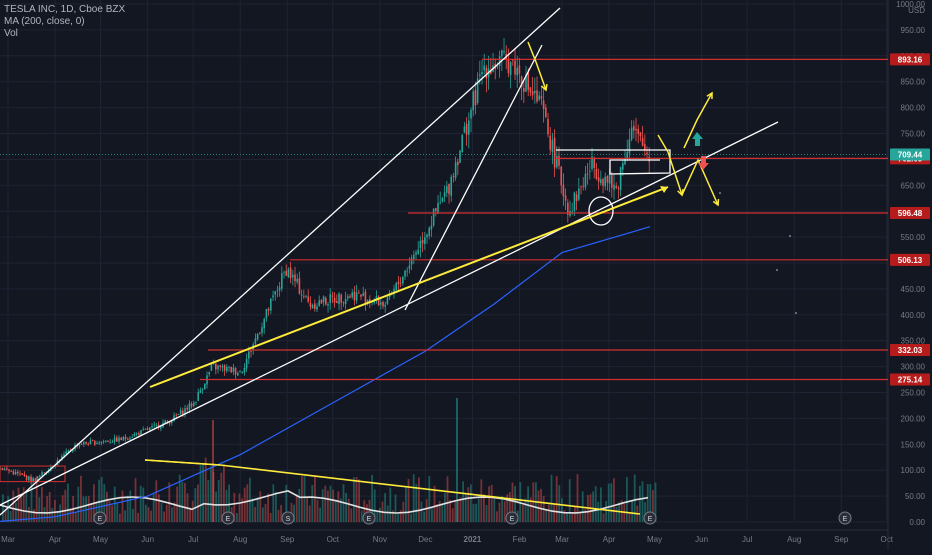 Image resolution: width=932 pixels, height=555 pixels. Describe the element at coordinates (698, 120) in the screenshot. I see `projection-arrow-up` at that location.